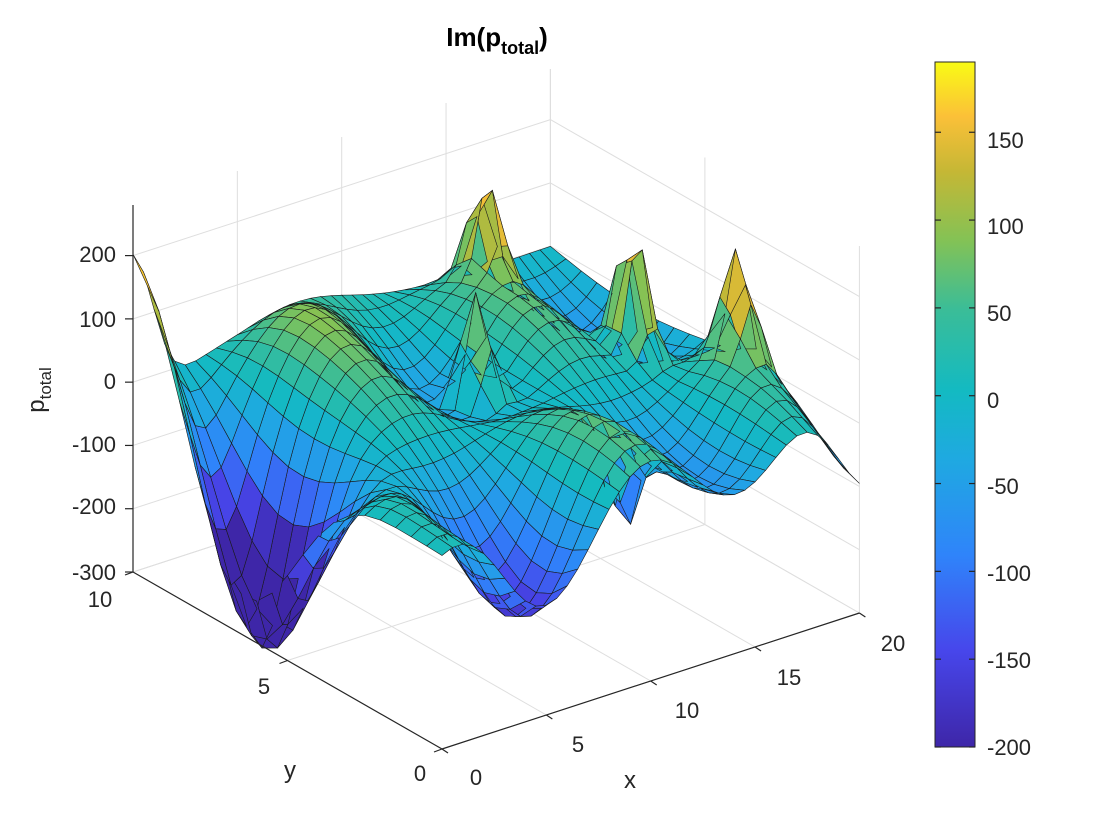  Describe the element at coordinates (955, 439) in the screenshot. I see `colorbar-ticks` at that location.